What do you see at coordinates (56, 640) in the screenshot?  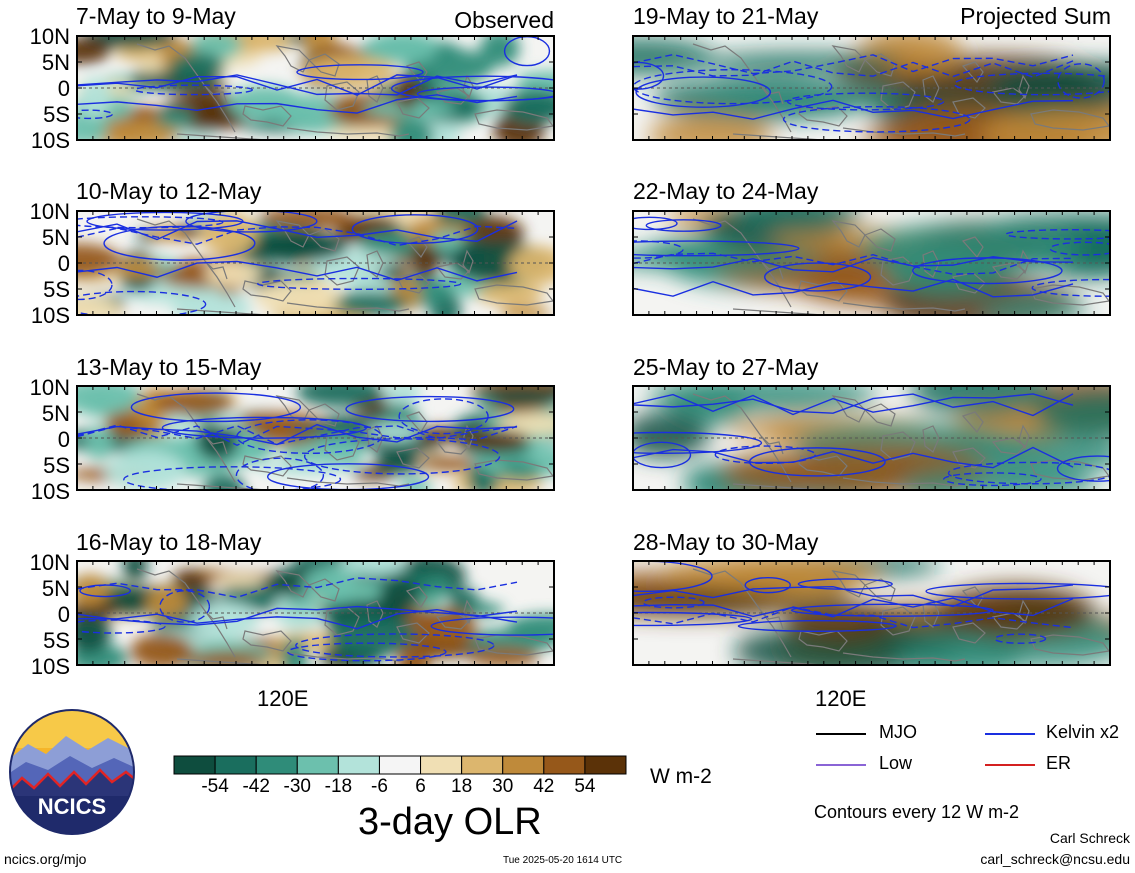 I see `ytick-p4-5s: 5S` at bounding box center [56, 640].